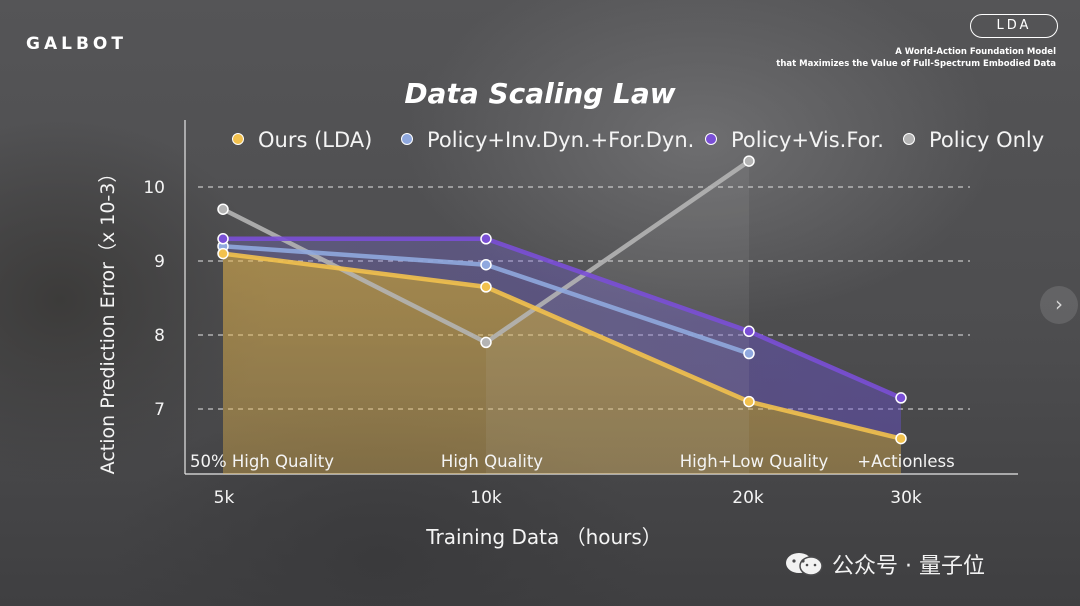 The height and width of the screenshot is (606, 1080). What do you see at coordinates (224, 498) in the screenshot?
I see `x-tick-label-0: 5k` at bounding box center [224, 498].